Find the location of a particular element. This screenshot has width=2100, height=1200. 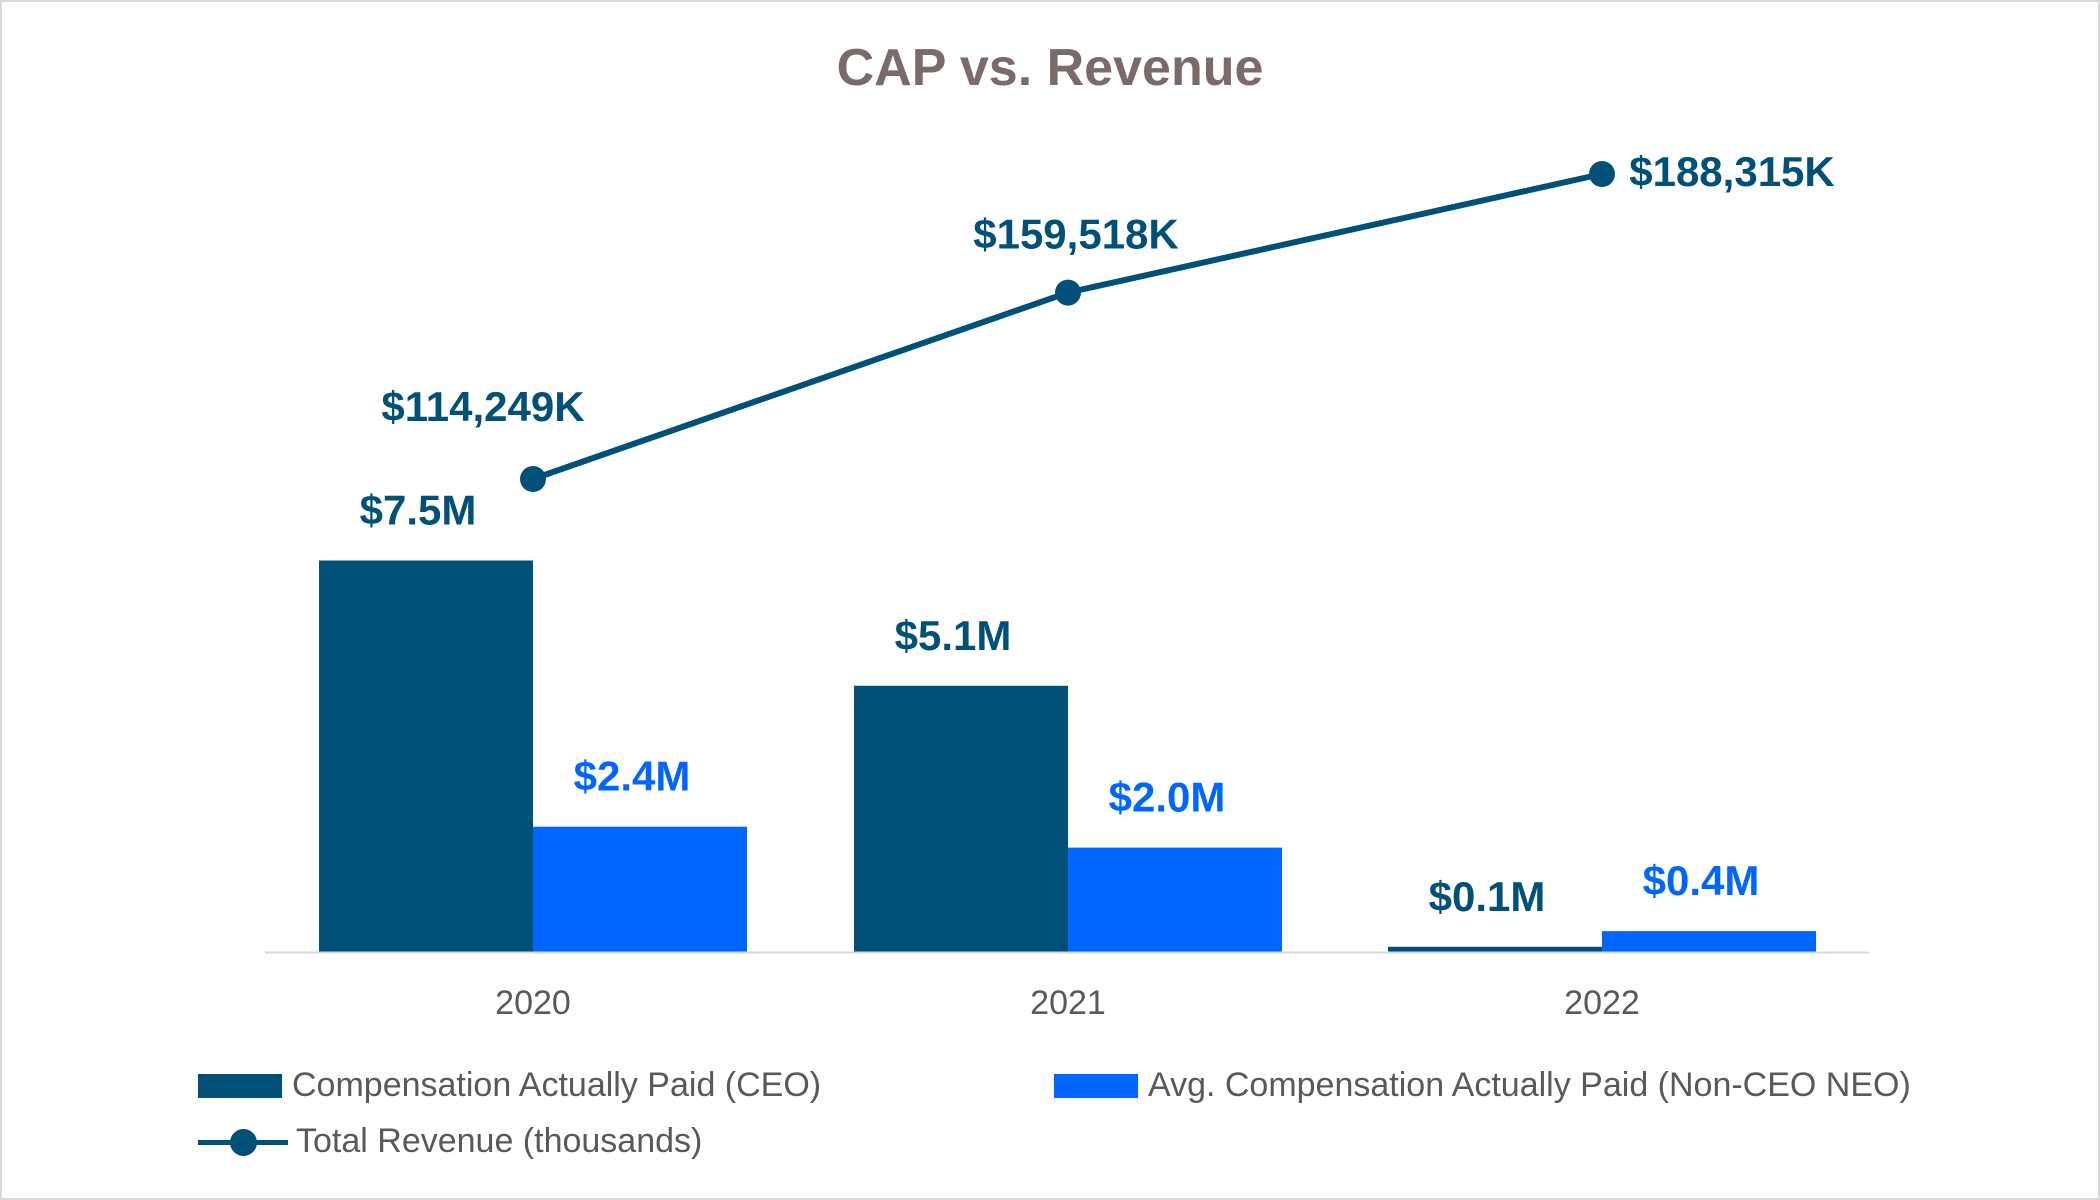

bar-ceo-2022 is located at coordinates (1495, 949).